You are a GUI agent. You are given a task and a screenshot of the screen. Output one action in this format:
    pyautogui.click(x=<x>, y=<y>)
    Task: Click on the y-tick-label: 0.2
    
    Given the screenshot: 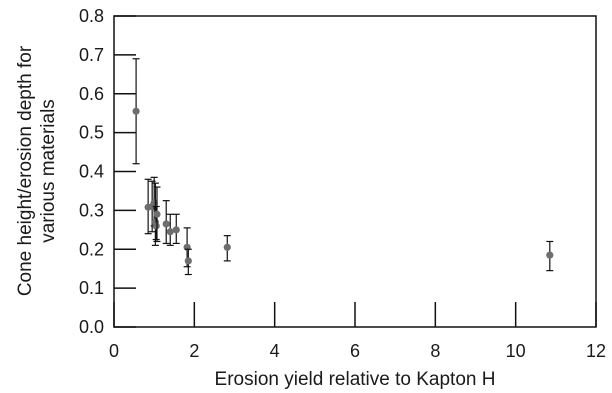 What is the action you would take?
    pyautogui.click(x=91, y=249)
    